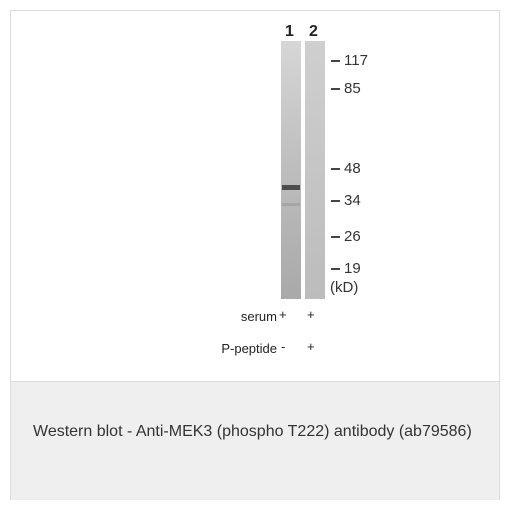  What do you see at coordinates (311, 314) in the screenshot?
I see `serum-lane-2: +` at bounding box center [311, 314].